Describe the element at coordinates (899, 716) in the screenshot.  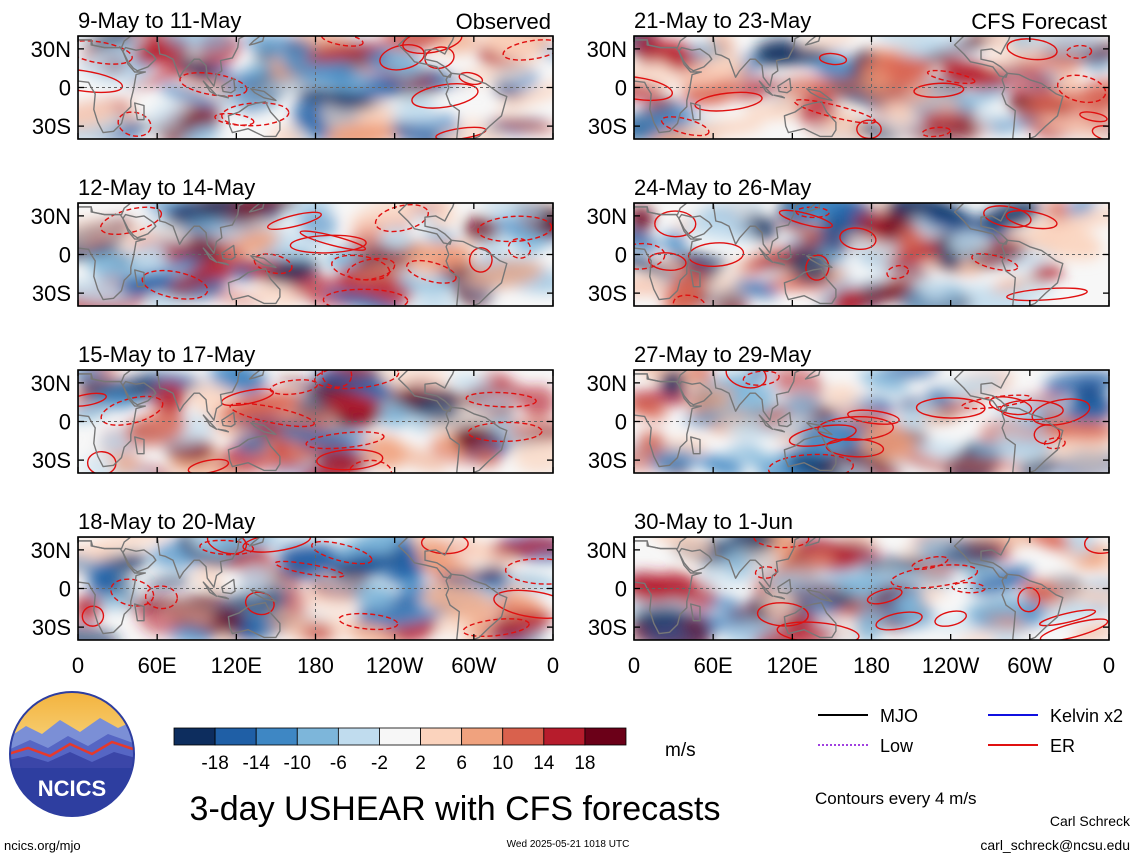
I see `legend-label: MJO` at that location.